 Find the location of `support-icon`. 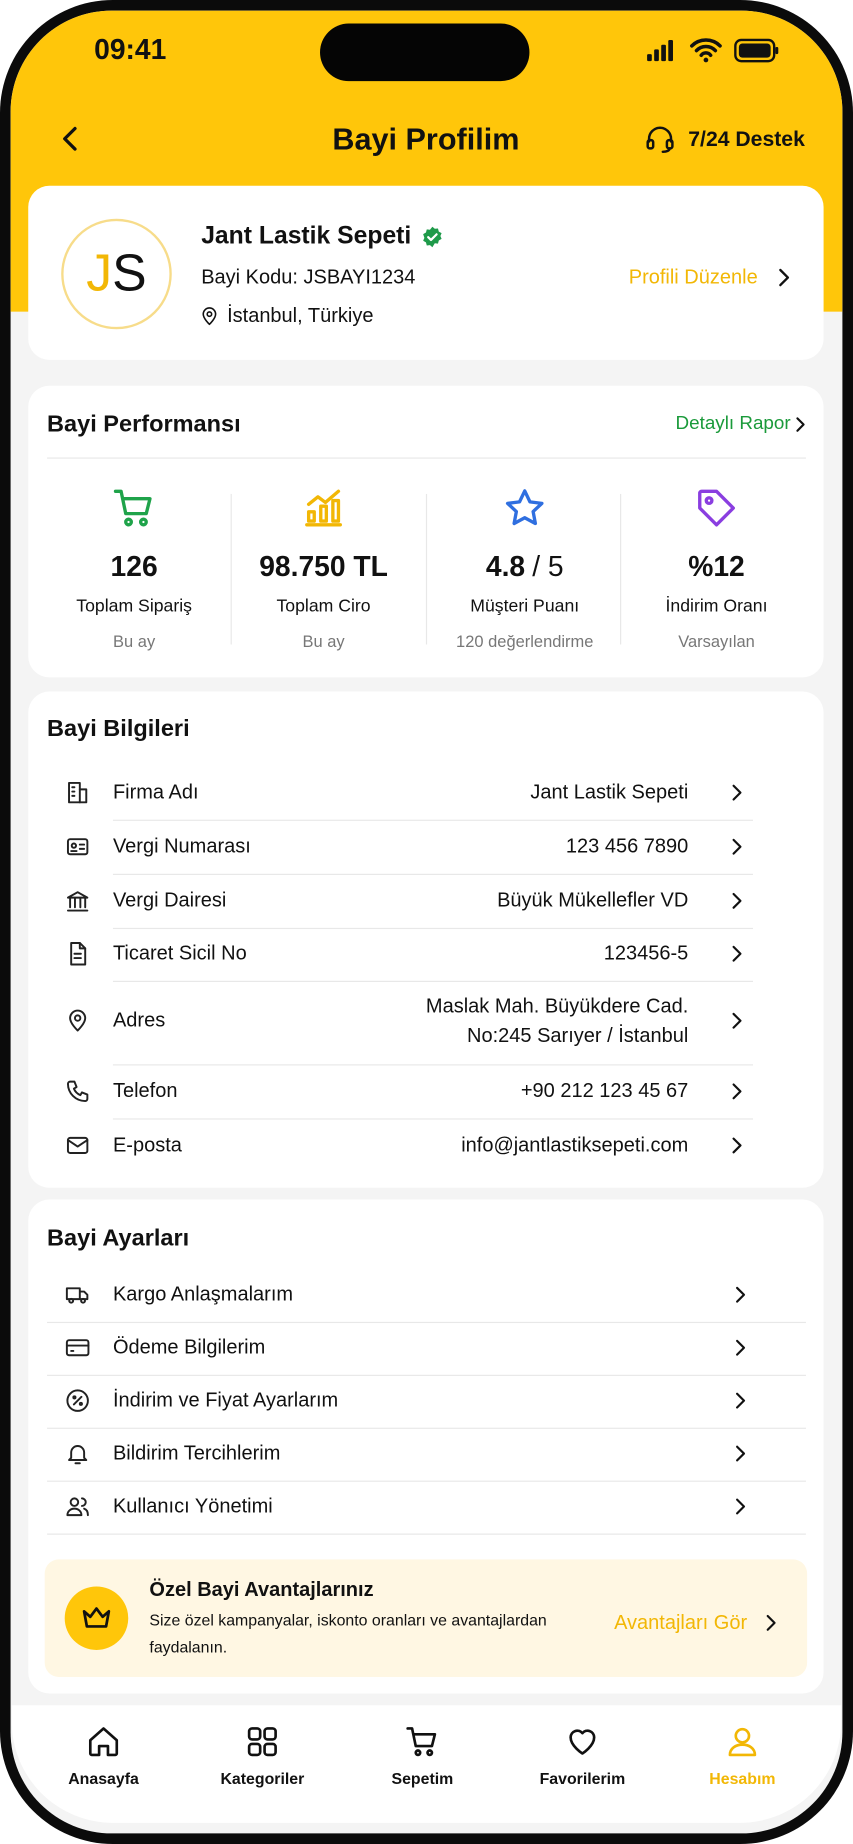

support-icon is located at coordinates (660, 138).